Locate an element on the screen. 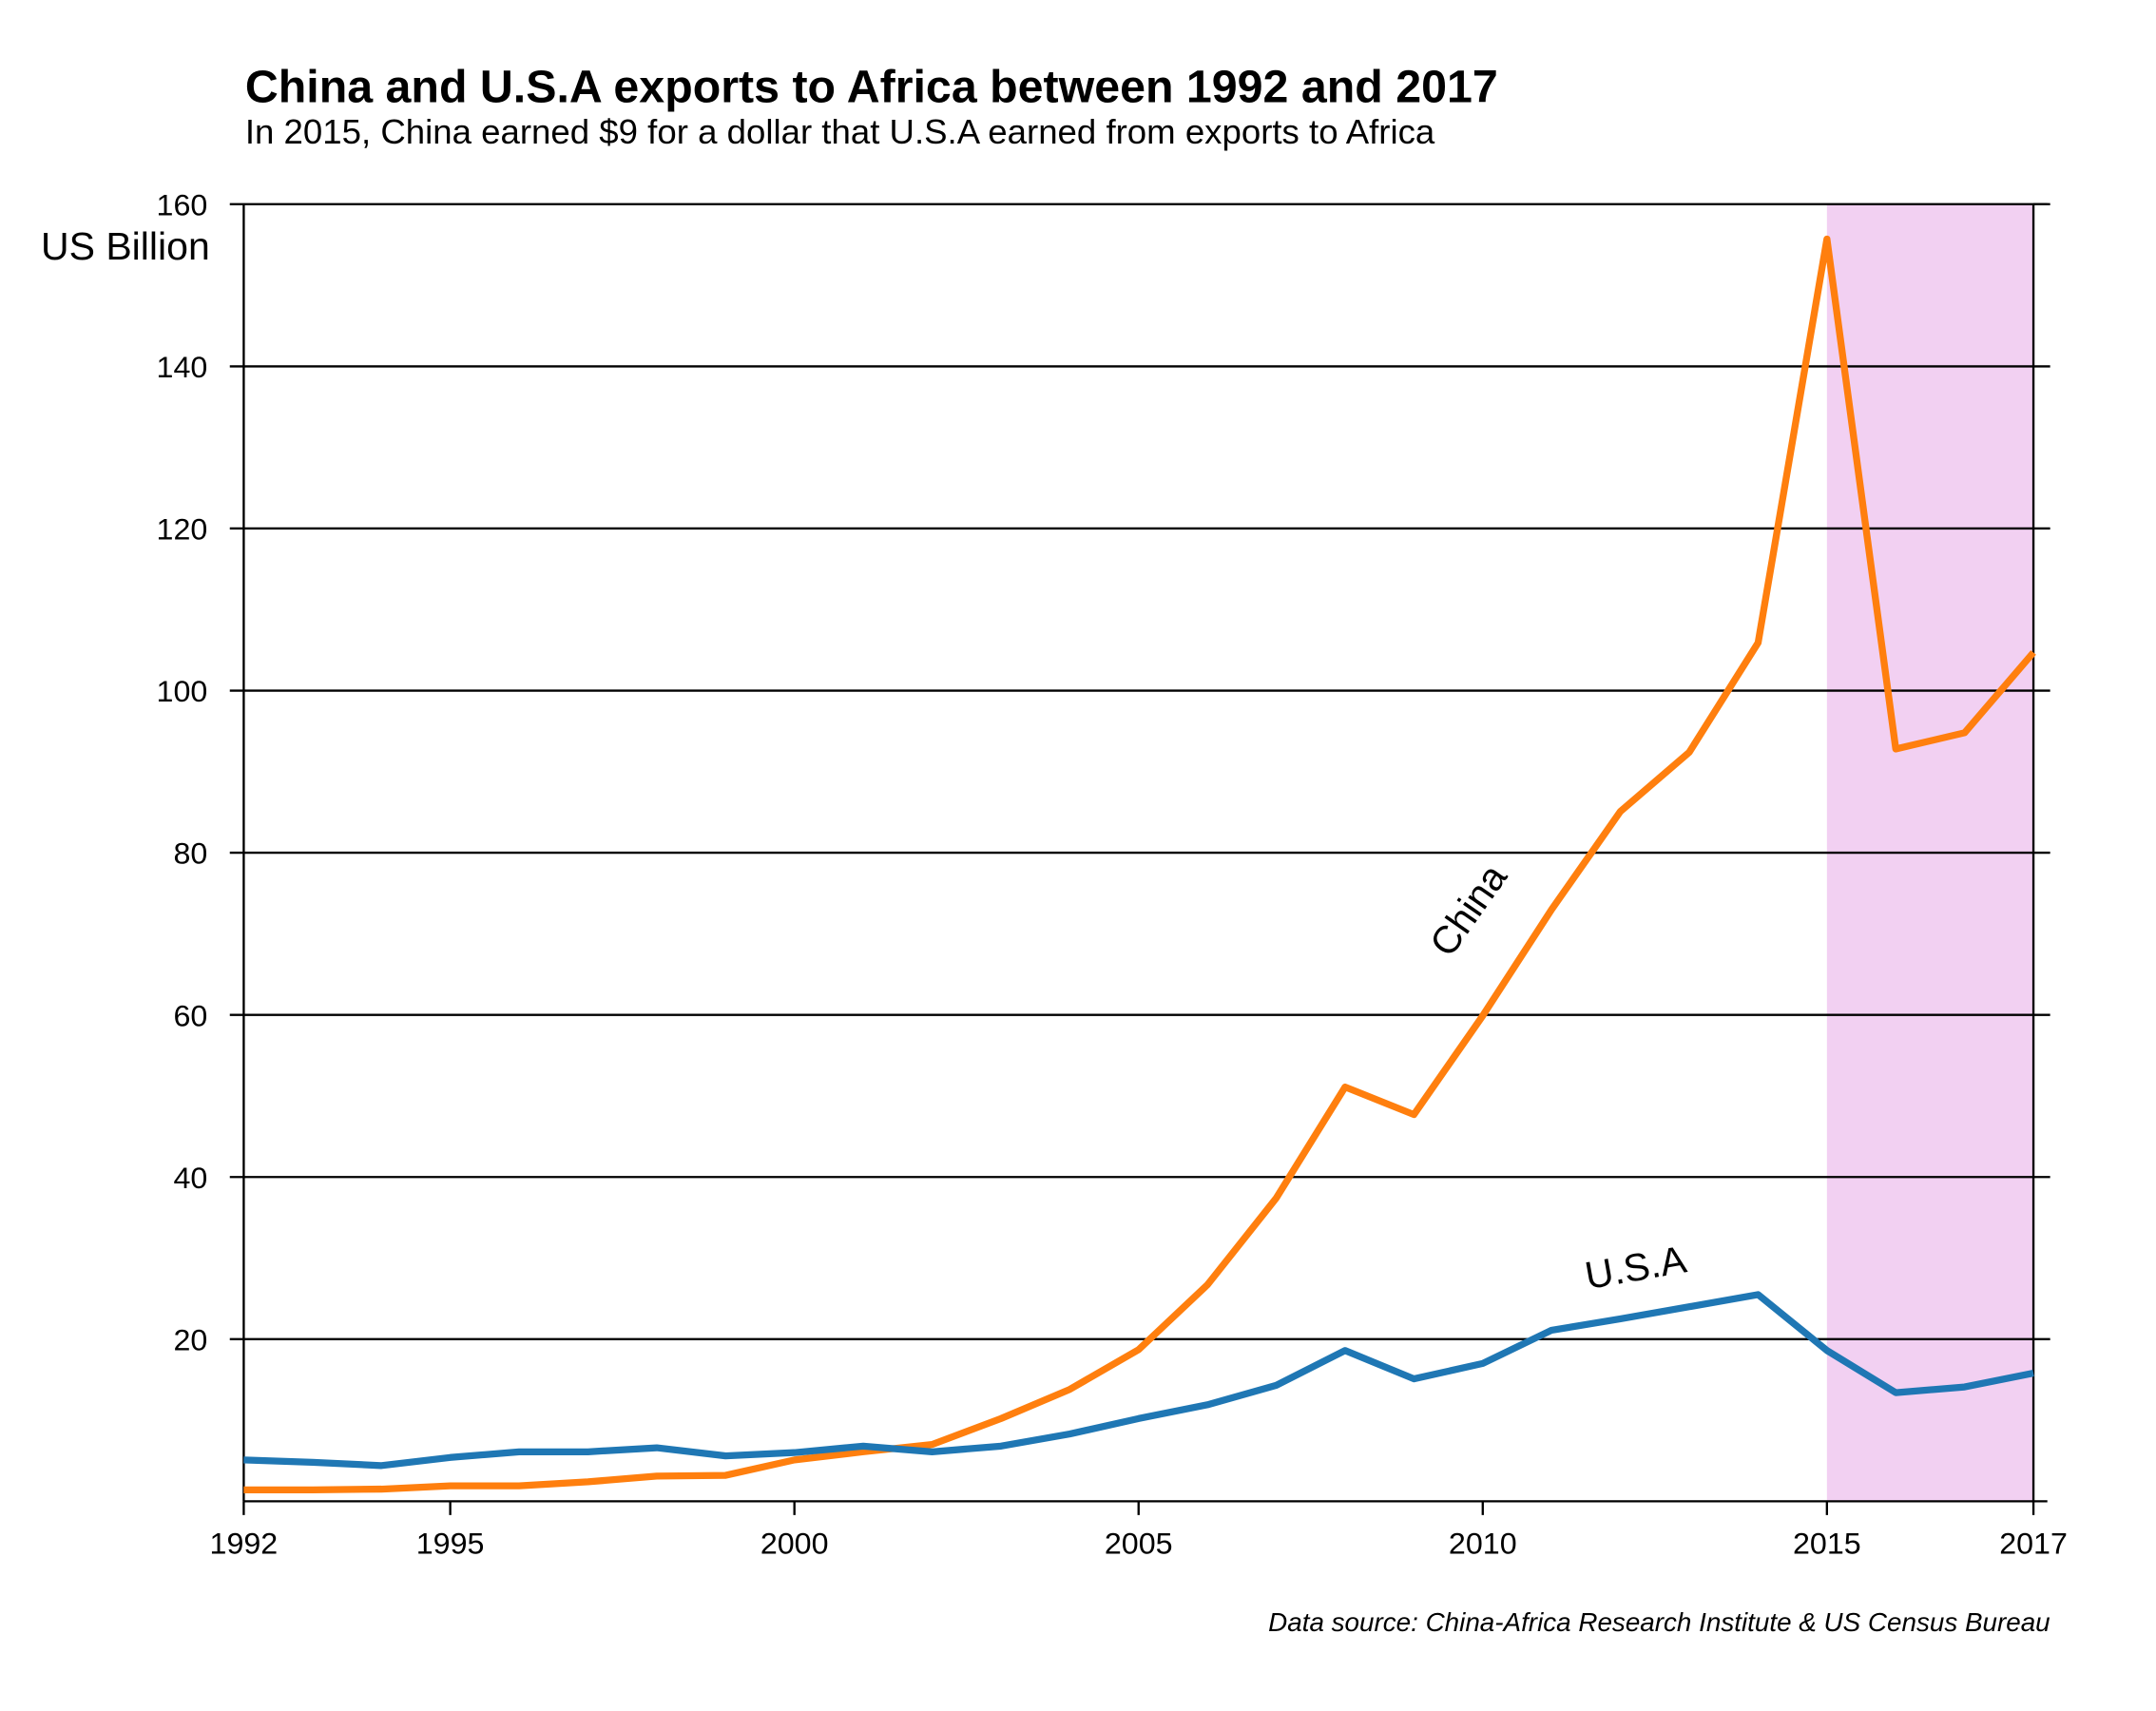  x-tick-label: 2017 is located at coordinates (2033, 1544).